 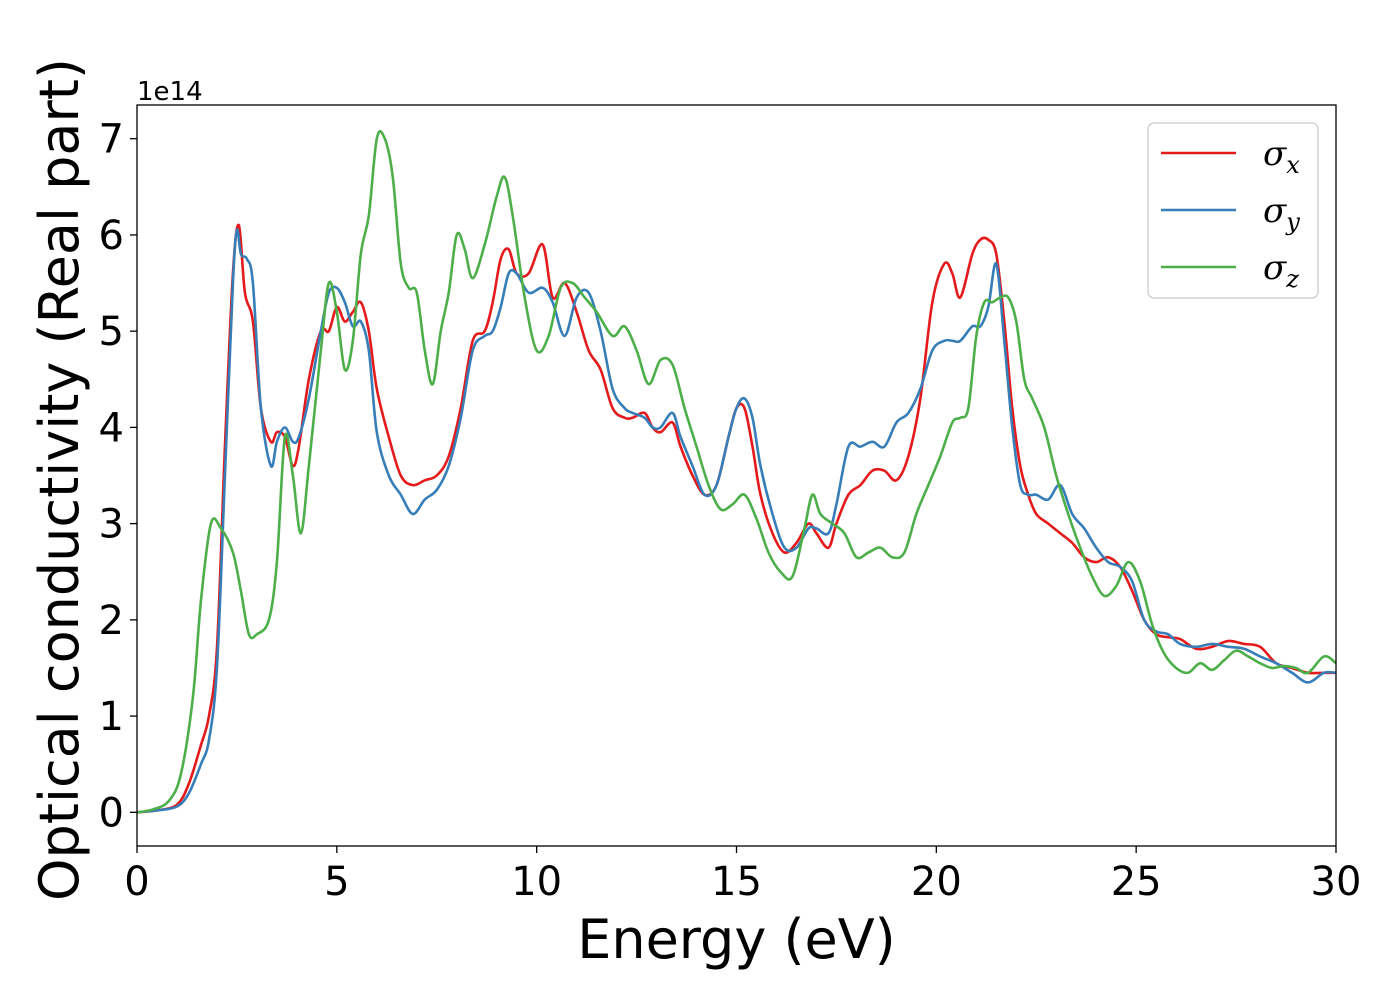 What do you see at coordinates (111, 428) in the screenshot?
I see `y-tick-label: 4` at bounding box center [111, 428].